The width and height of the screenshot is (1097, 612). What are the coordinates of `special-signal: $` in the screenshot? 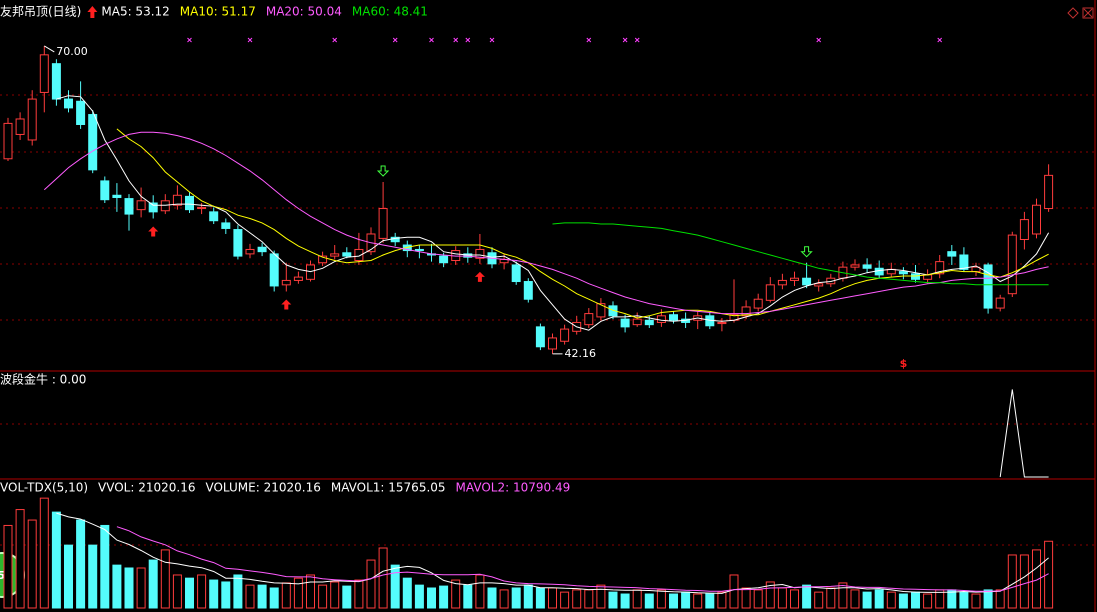 It's located at (904, 363).